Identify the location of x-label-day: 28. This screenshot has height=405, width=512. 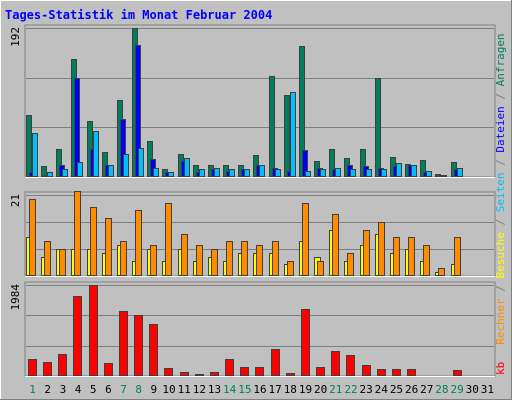
(441, 389).